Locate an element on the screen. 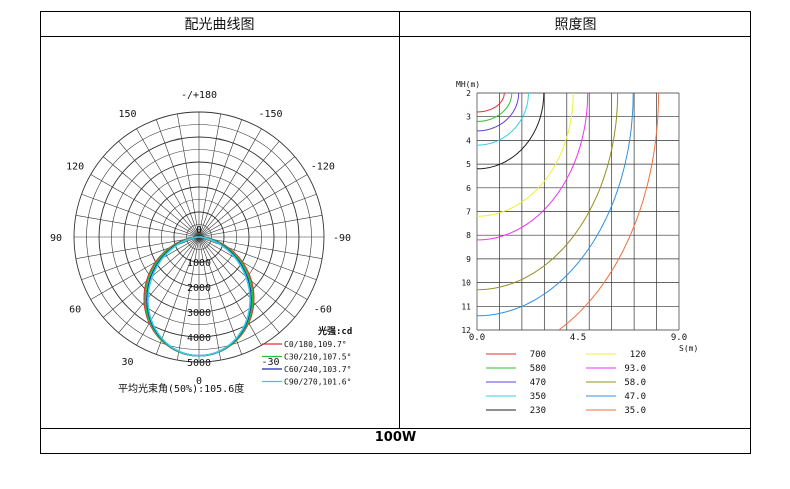 The image size is (790, 489). iso-legend-label: 58.0 is located at coordinates (635, 383).